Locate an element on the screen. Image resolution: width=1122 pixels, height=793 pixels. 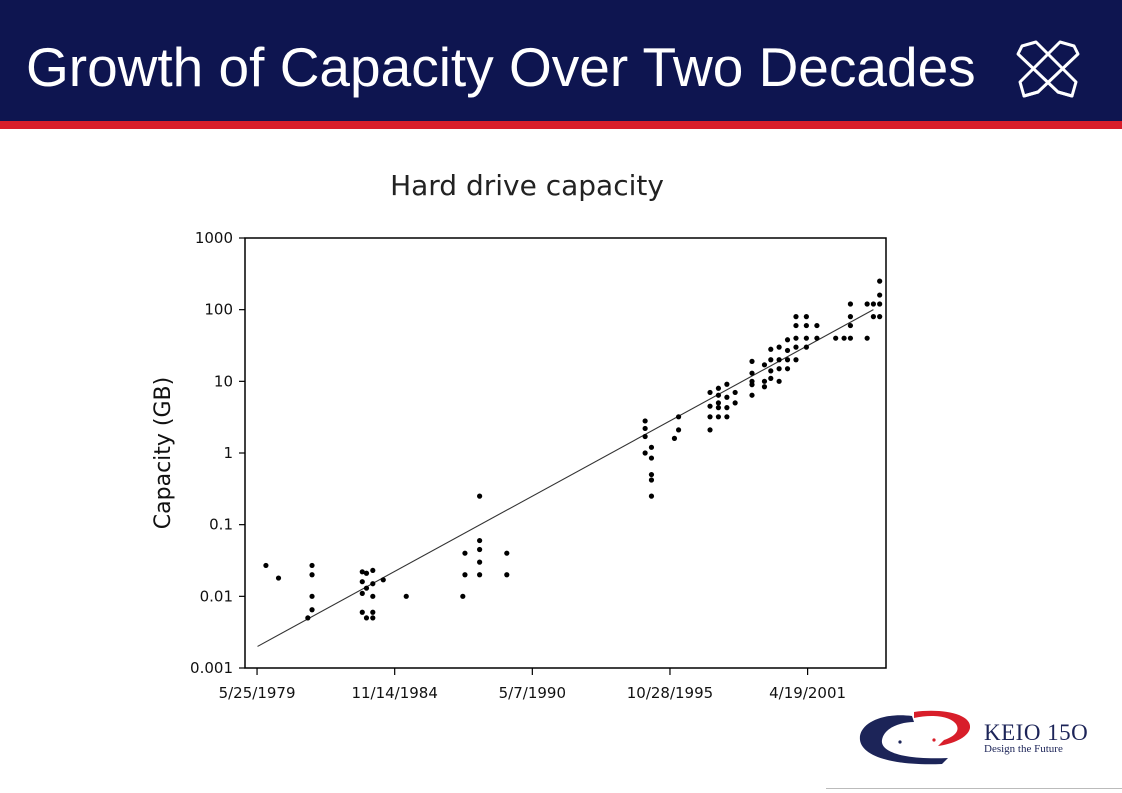
accent-bar is located at coordinates (561, 125).